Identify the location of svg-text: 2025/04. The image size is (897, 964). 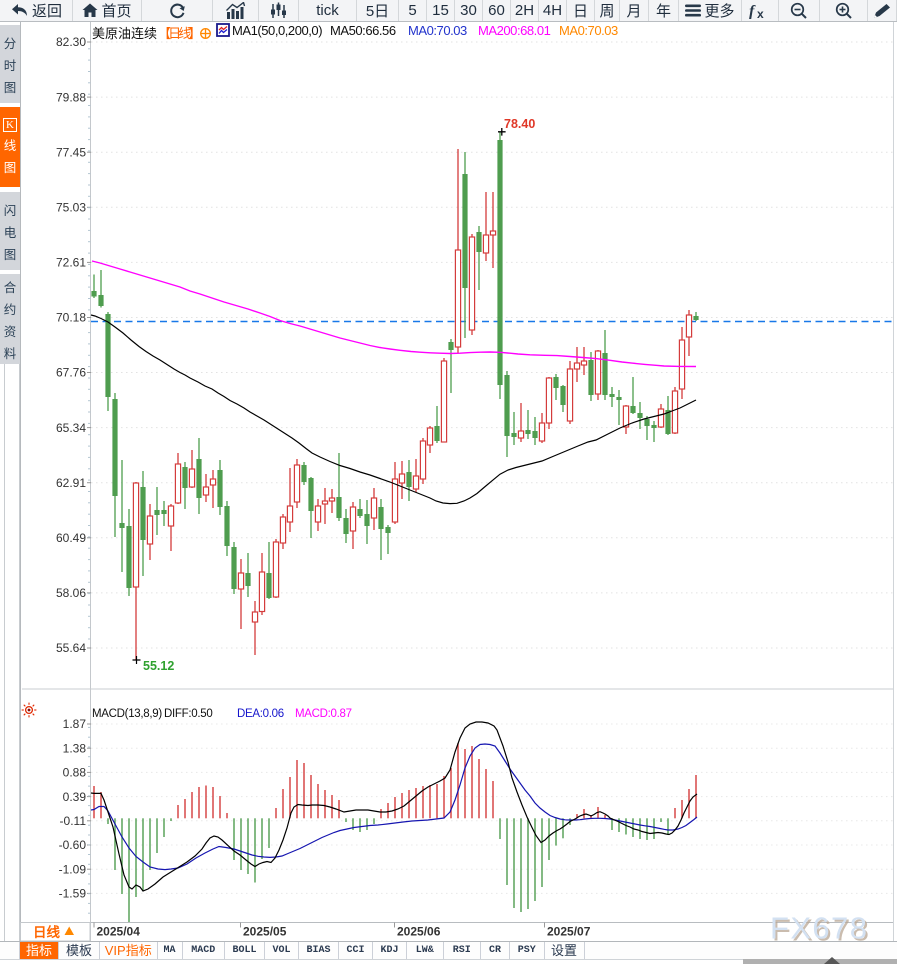
(119, 932).